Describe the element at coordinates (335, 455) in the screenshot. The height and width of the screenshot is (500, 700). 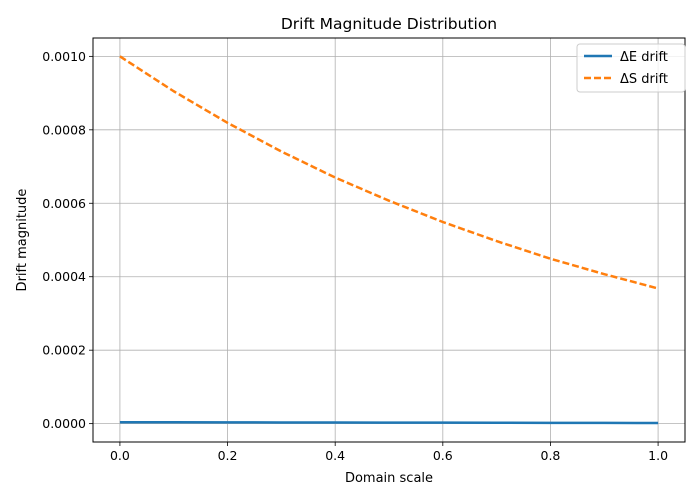
I see `x-tick-label: 0.4` at that location.